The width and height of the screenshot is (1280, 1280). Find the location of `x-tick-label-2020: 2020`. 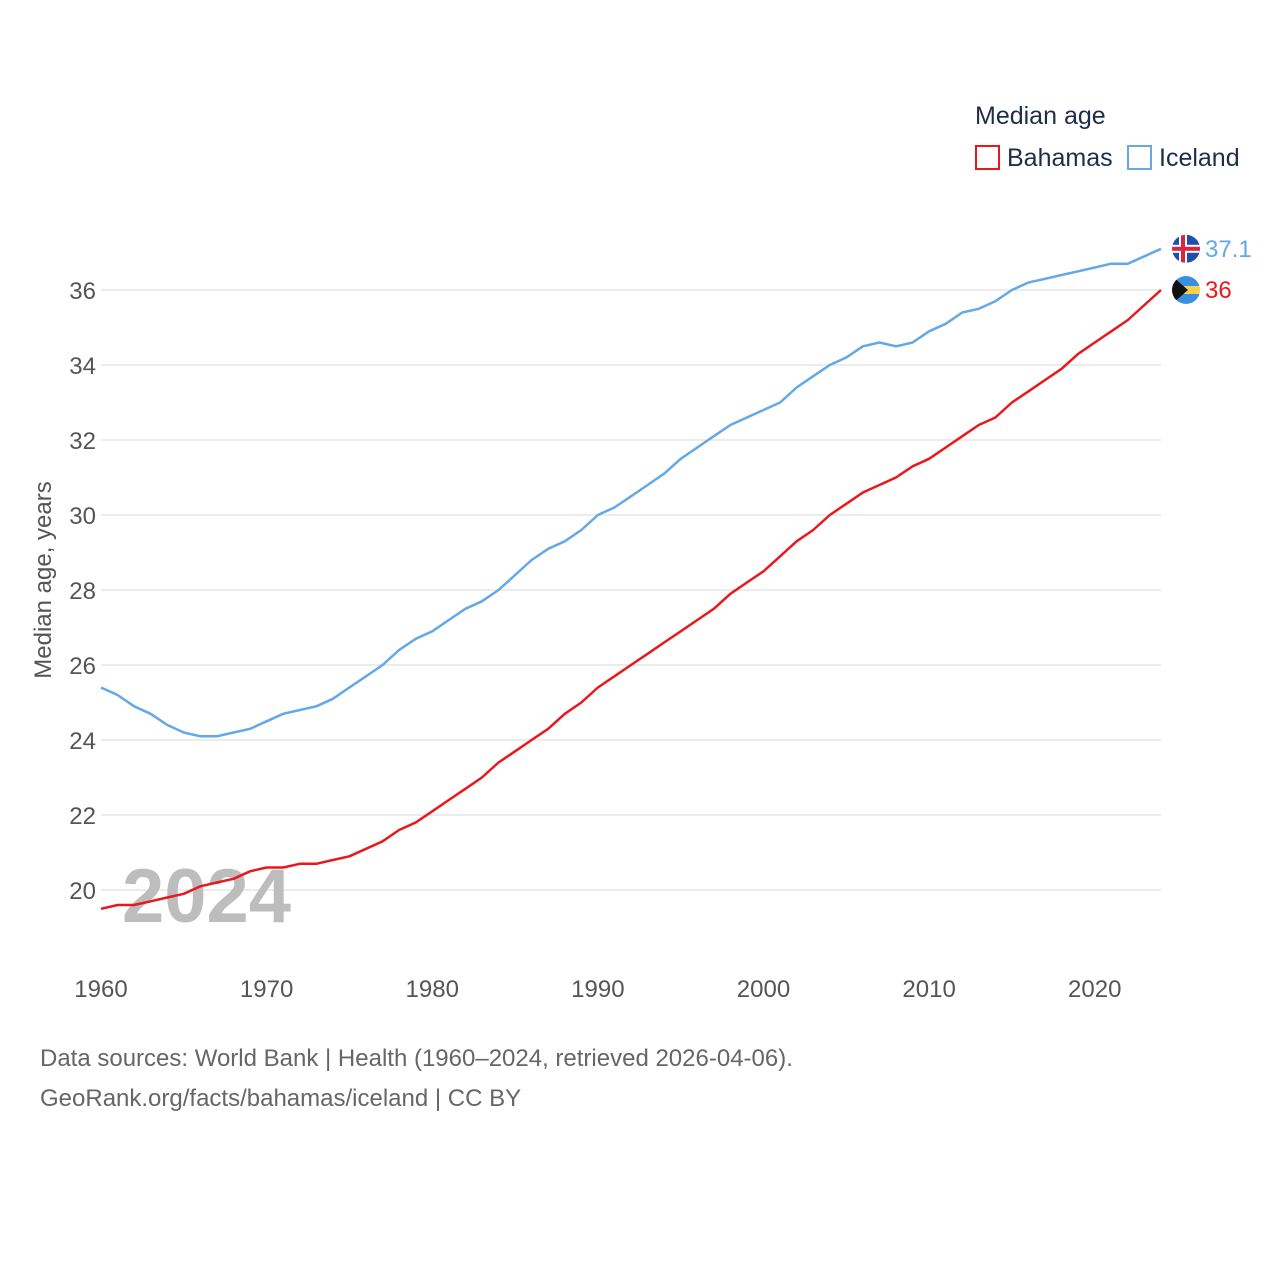

x-tick-label-2020: 2020 is located at coordinates (1094, 989).